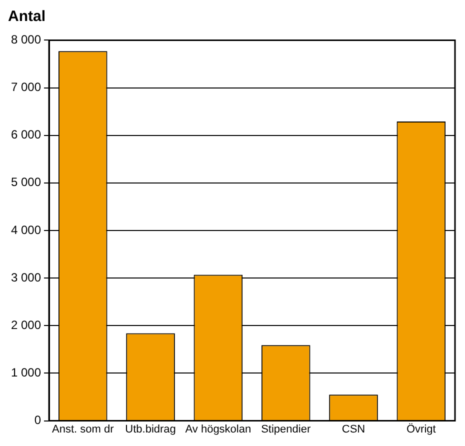 The height and width of the screenshot is (446, 465). Describe the element at coordinates (286, 429) in the screenshot. I see `x-tick-label: Stipendier` at that location.